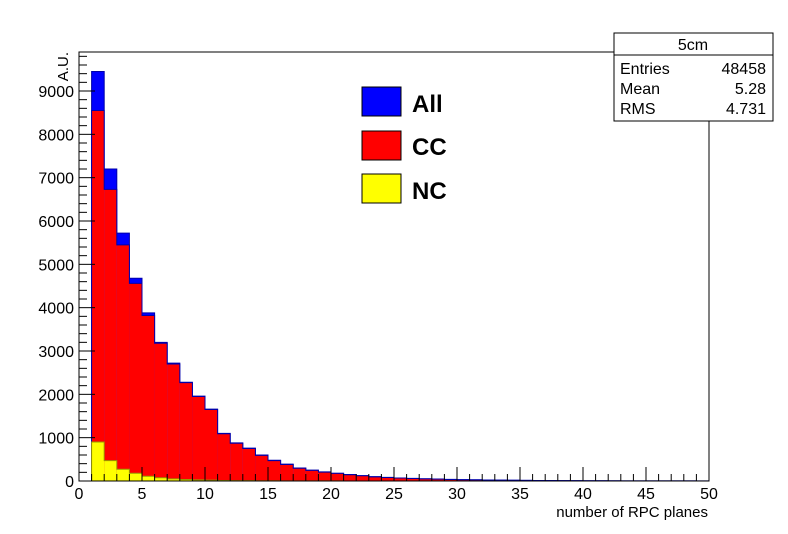  I want to click on stats-entries-label: Entries, so click(645, 69).